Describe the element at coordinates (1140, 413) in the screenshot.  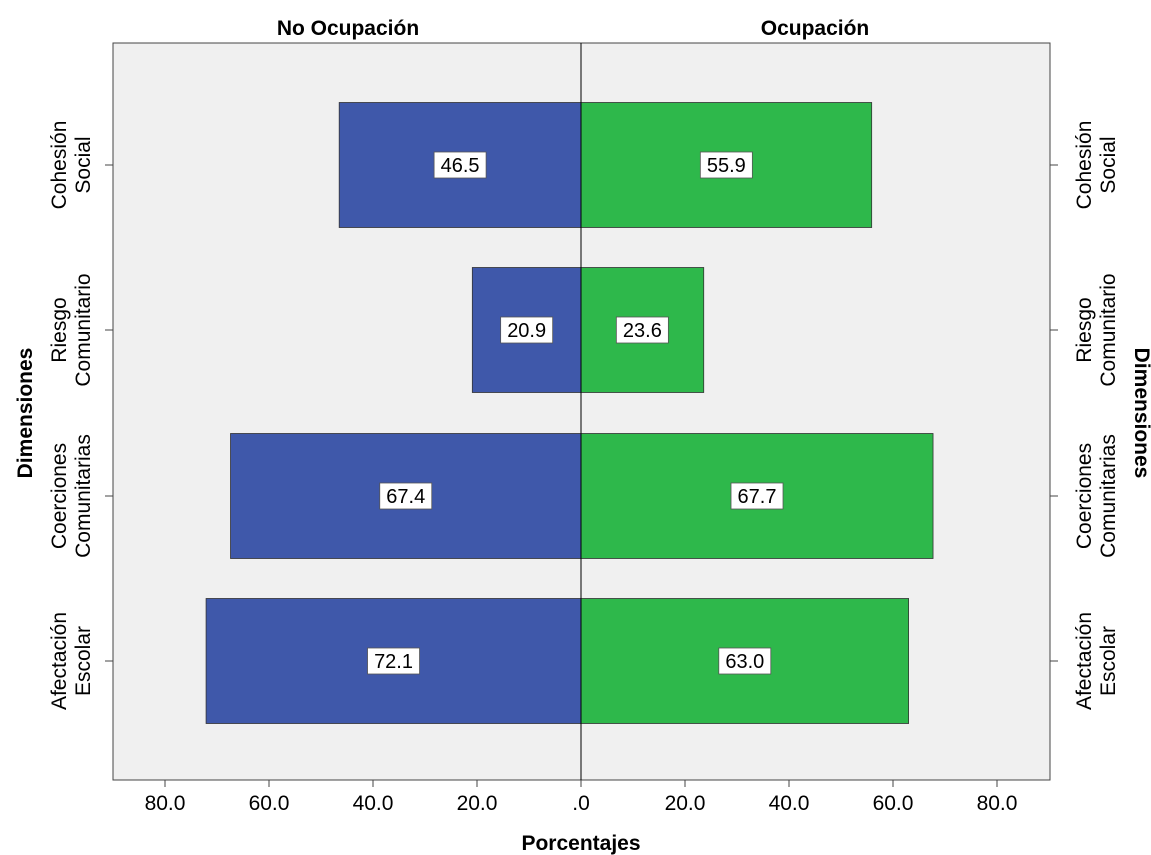
I see `y-axis-title-right: Dimensiones` at that location.